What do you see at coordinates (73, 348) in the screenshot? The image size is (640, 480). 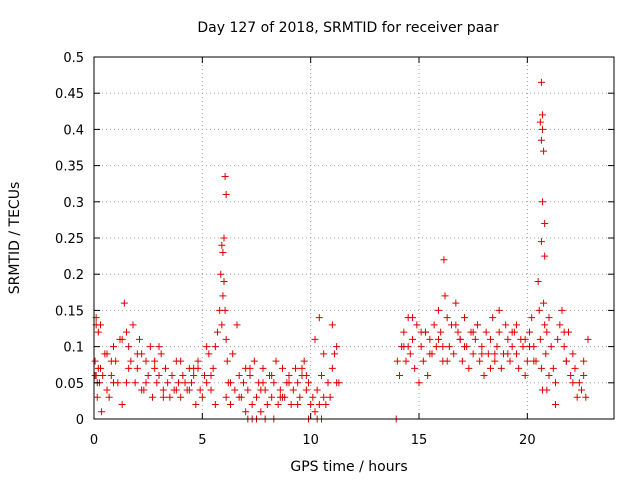 I see `y-tick-label: 0.1` at bounding box center [73, 348].